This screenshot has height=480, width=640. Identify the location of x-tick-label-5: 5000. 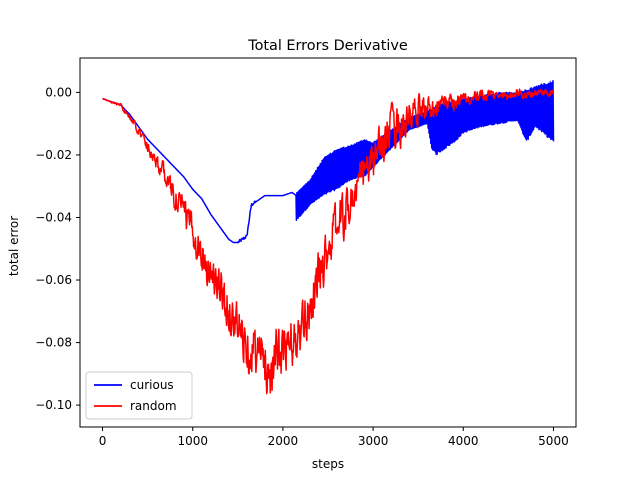
(553, 441).